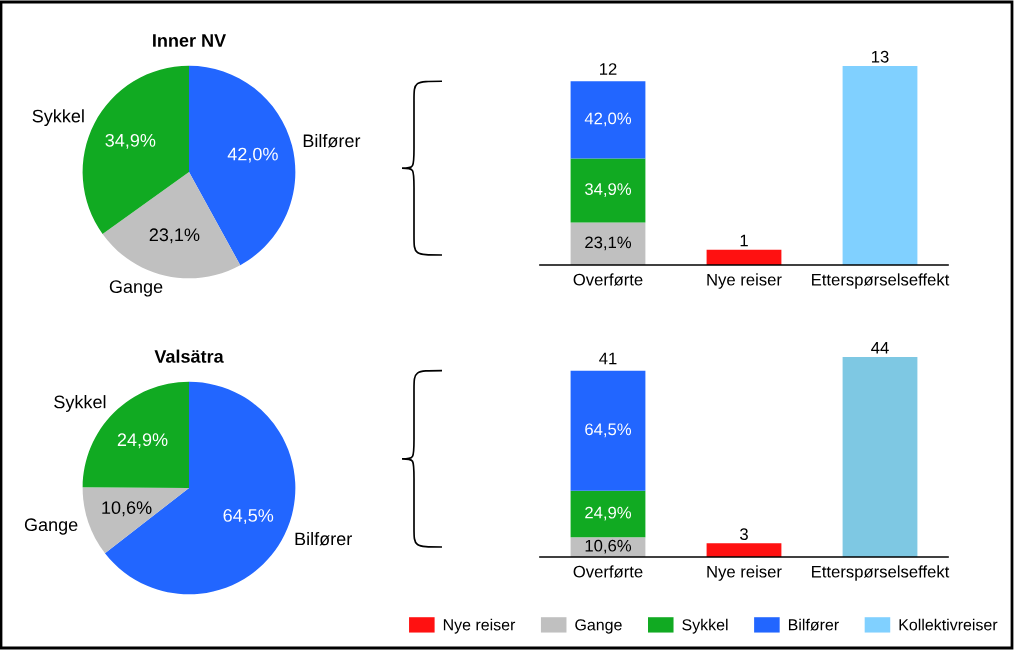 The image size is (1019, 652). Describe the element at coordinates (248, 516) in the screenshot. I see `data-label: 64,5%` at that location.